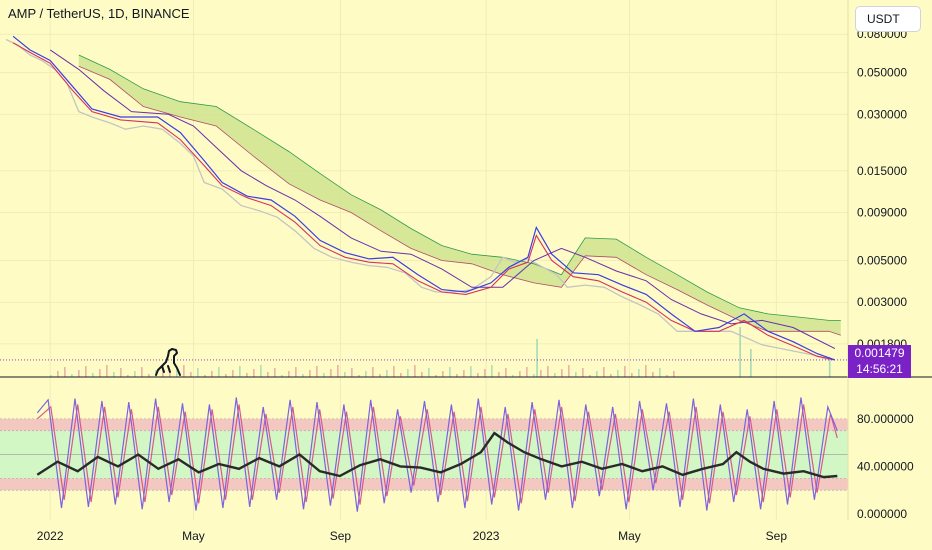 Image resolution: width=932 pixels, height=550 pixels. I want to click on dinosaur-icon, so click(168, 362).